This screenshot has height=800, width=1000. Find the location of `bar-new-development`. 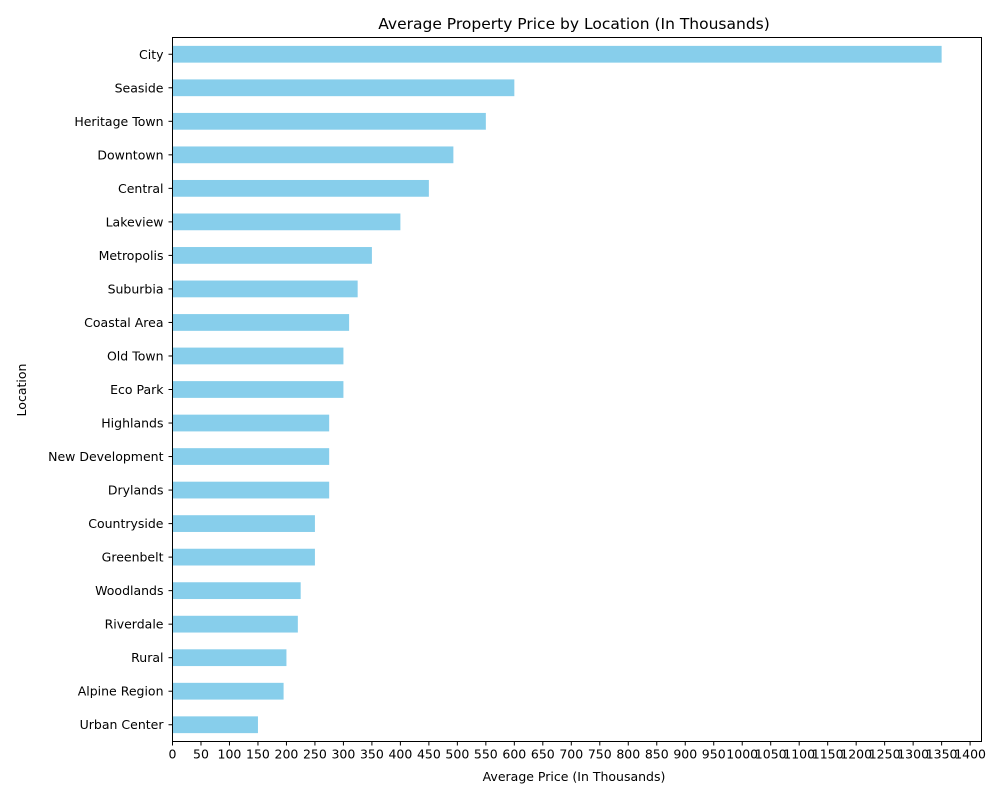

bar-new-development is located at coordinates (251, 456).